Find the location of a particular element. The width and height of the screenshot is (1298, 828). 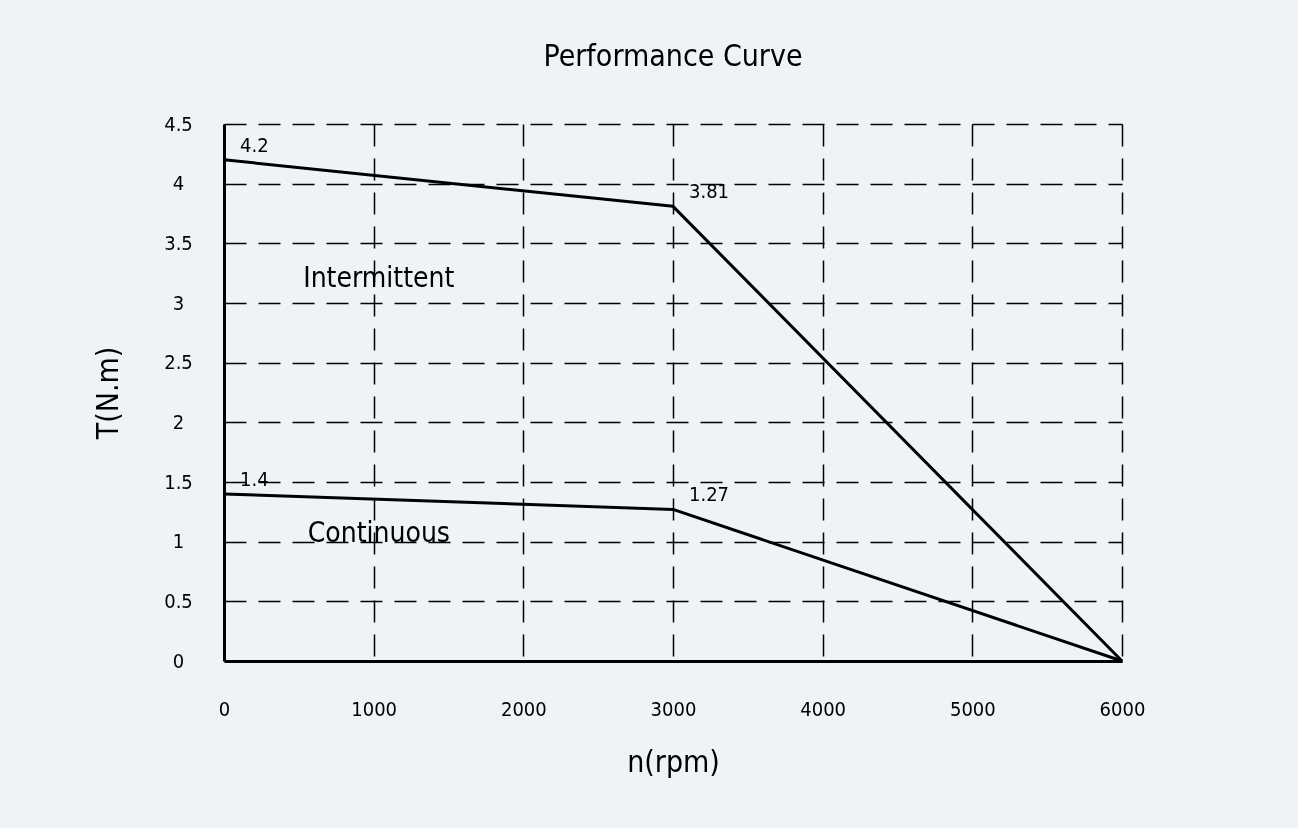

y-tick-label: 3 is located at coordinates (178, 302).